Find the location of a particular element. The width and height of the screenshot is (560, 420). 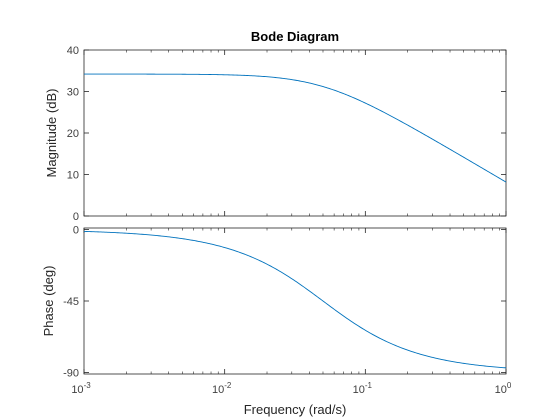

x-tick-label: 10⁰ is located at coordinates (503, 388).